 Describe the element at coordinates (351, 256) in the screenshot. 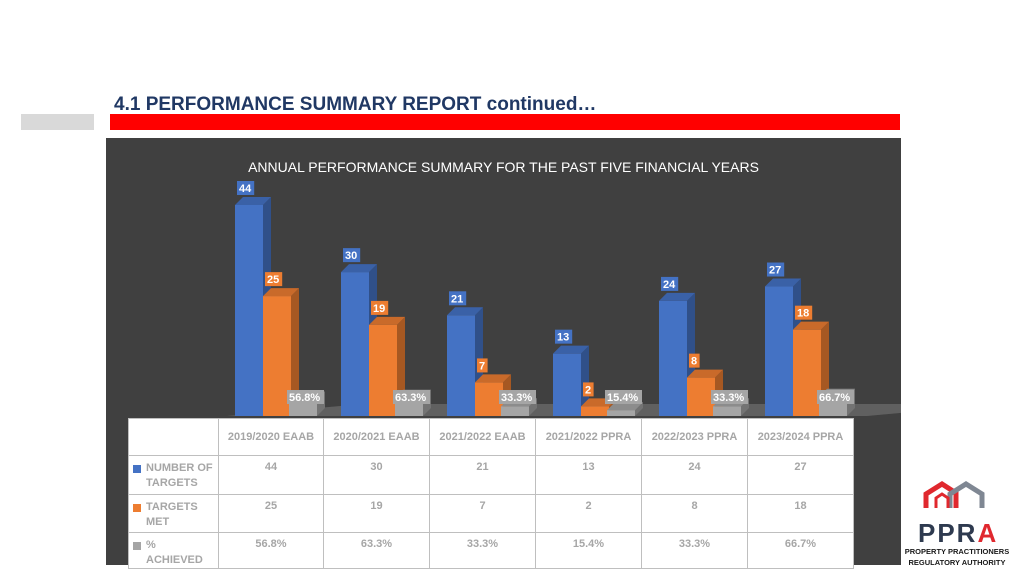

I see `data-label: 30` at that location.